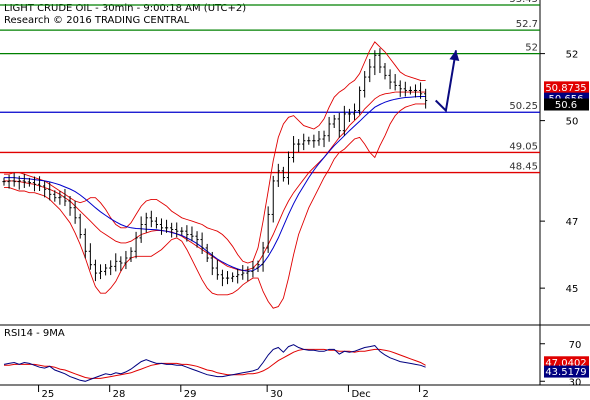 Image resolution: width=590 pixels, height=400 pixels. I want to click on price-tag-label-2: 50.6, so click(566, 105).